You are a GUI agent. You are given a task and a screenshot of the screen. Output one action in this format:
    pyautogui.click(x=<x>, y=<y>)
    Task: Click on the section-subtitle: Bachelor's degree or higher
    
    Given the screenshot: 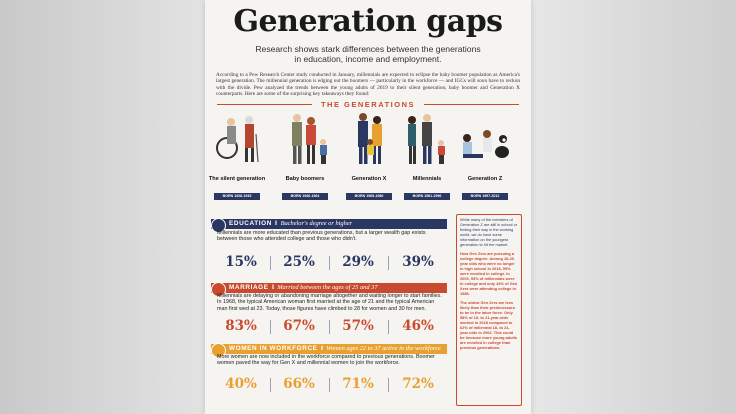 What is the action you would take?
    pyautogui.click(x=316, y=223)
    